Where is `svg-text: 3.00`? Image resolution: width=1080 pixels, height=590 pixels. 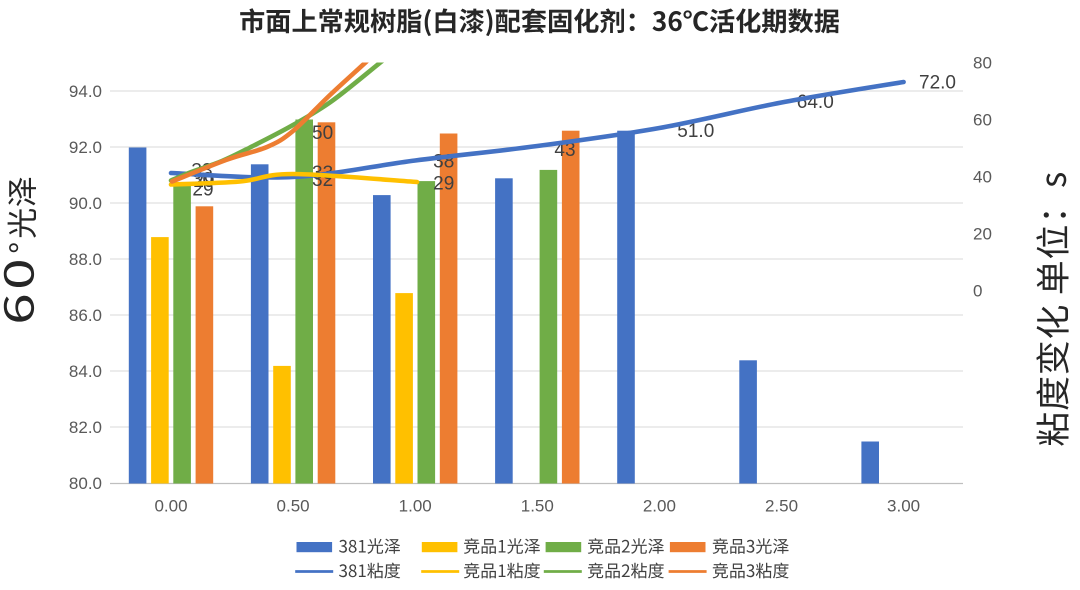 svg-text: 3.00 is located at coordinates (903, 506).